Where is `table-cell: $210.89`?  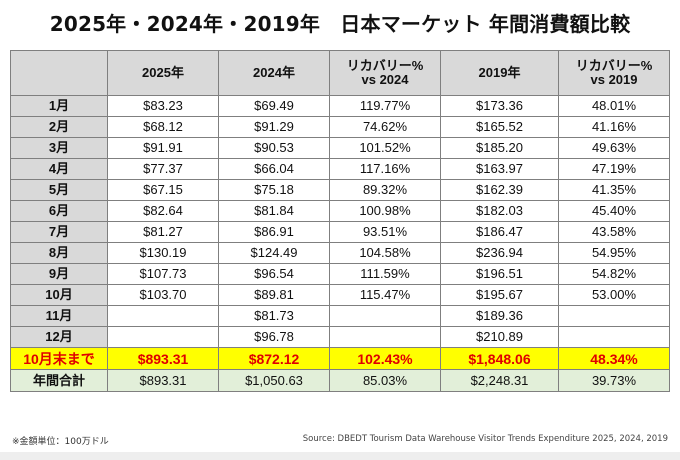 table-cell: $210.89 is located at coordinates (499, 337).